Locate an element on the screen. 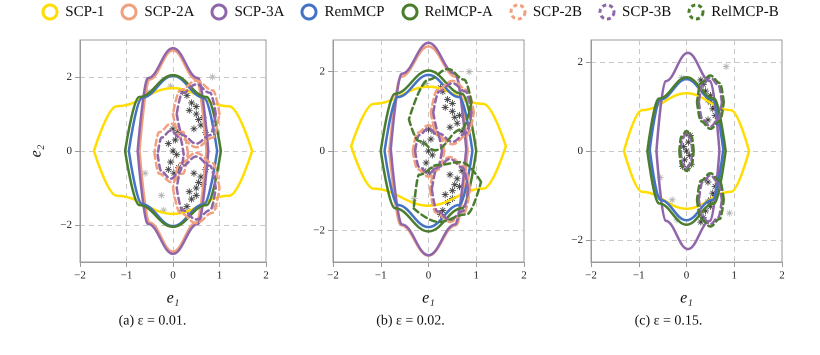  text: (b) ε = 0.02. is located at coordinates (410, 321).